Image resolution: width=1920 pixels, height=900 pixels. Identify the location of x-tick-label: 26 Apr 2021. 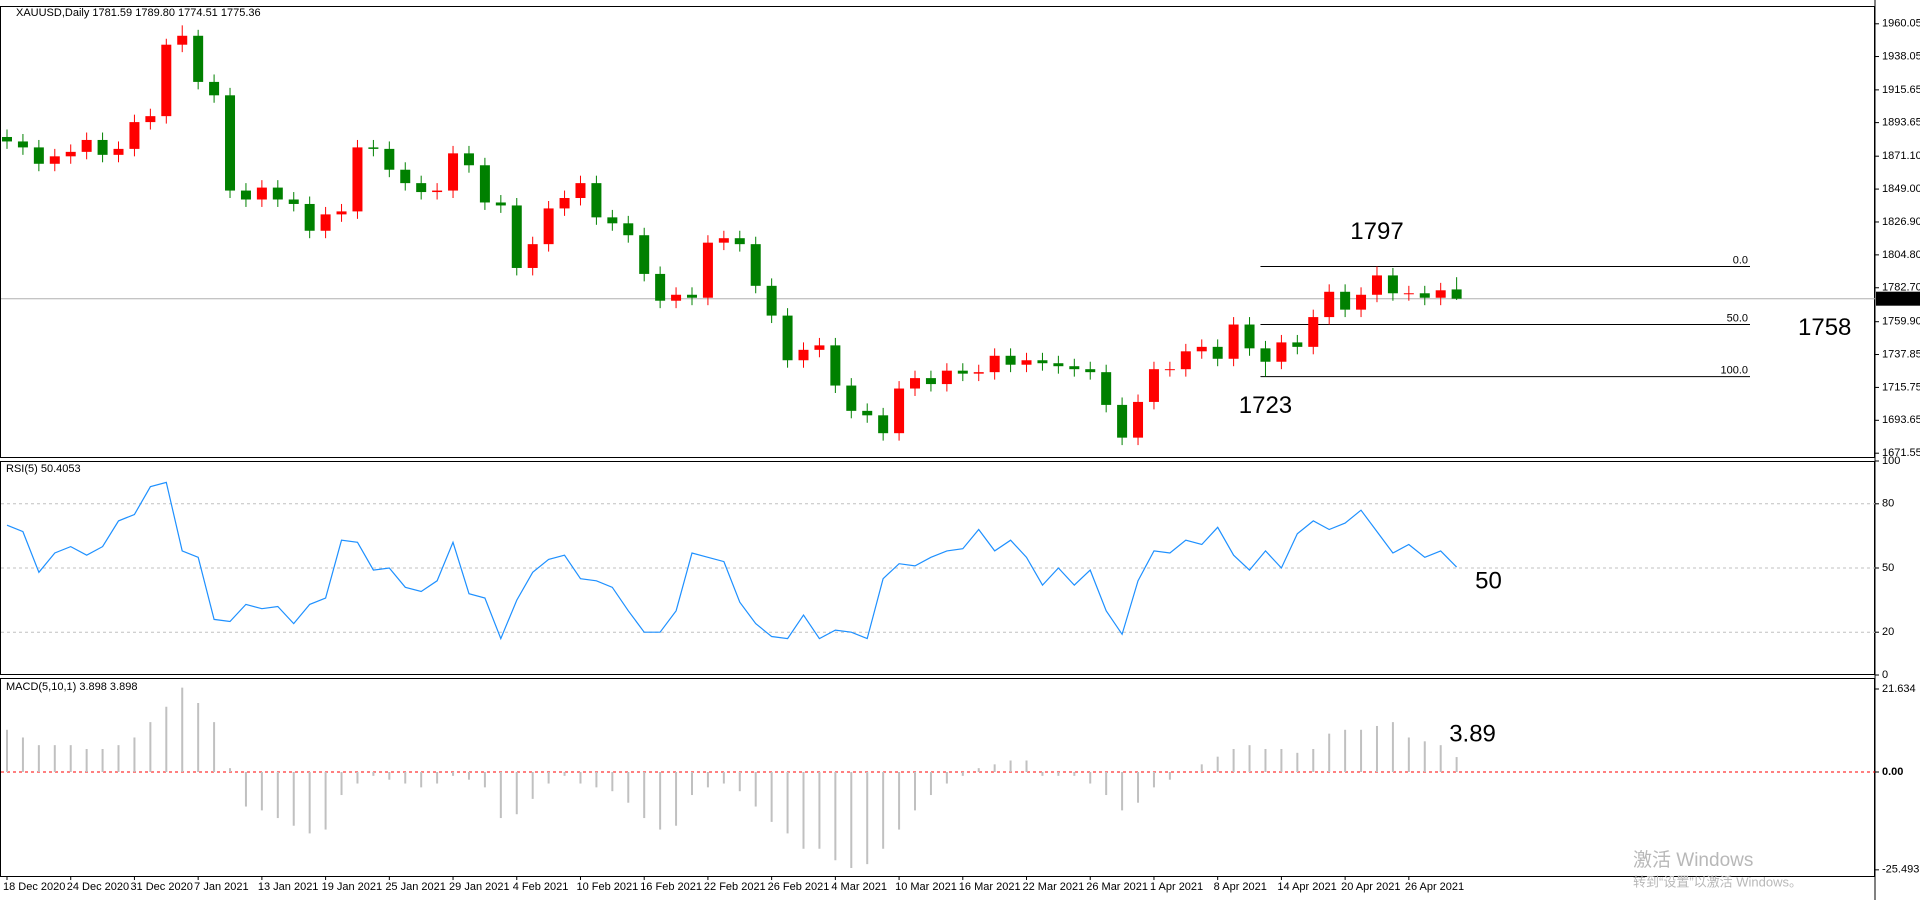
(1434, 887).